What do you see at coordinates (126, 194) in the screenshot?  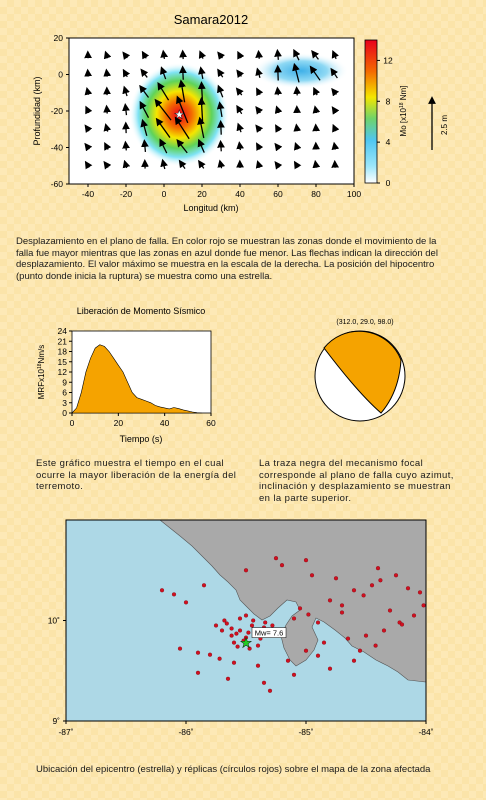 I see `slip-xtick-label: -20` at bounding box center [126, 194].